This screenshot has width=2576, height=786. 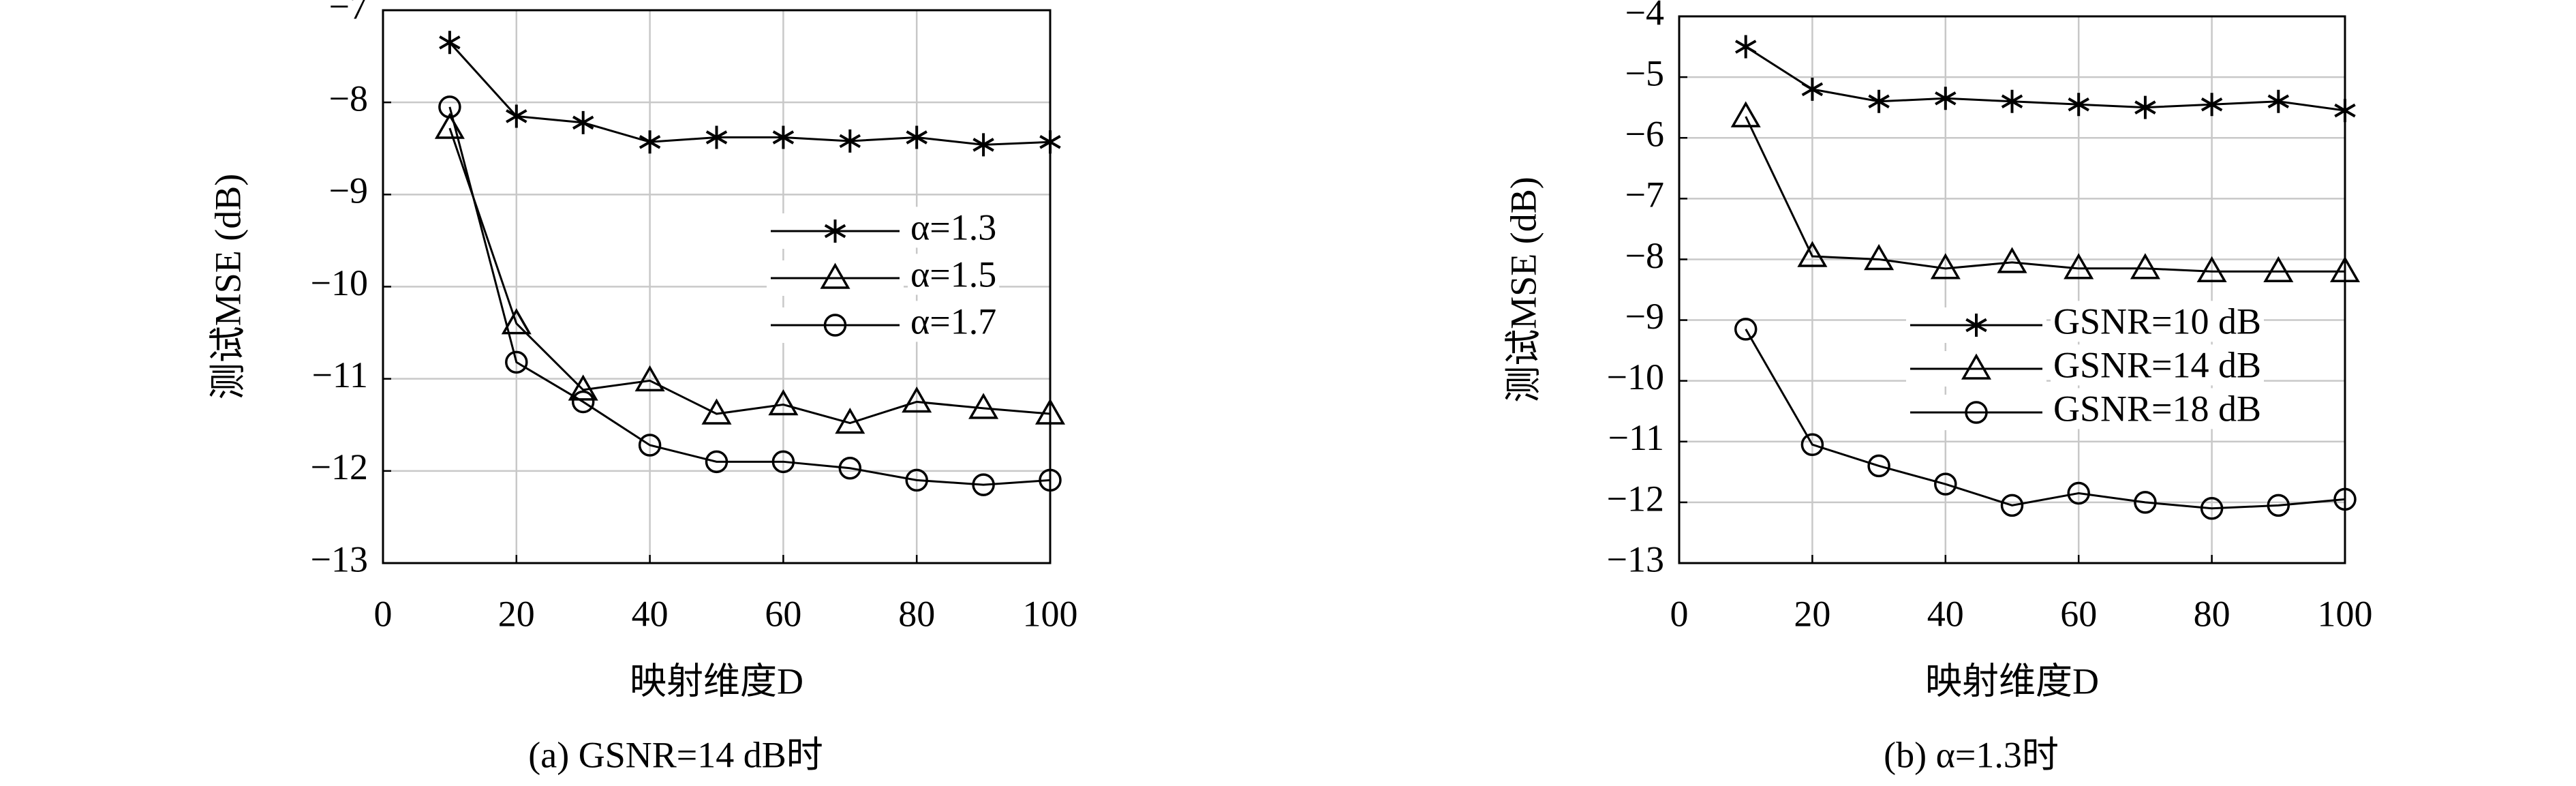 What do you see at coordinates (227, 287) in the screenshot?
I see `y-axis-label: 测试MSE (dB)` at bounding box center [227, 287].